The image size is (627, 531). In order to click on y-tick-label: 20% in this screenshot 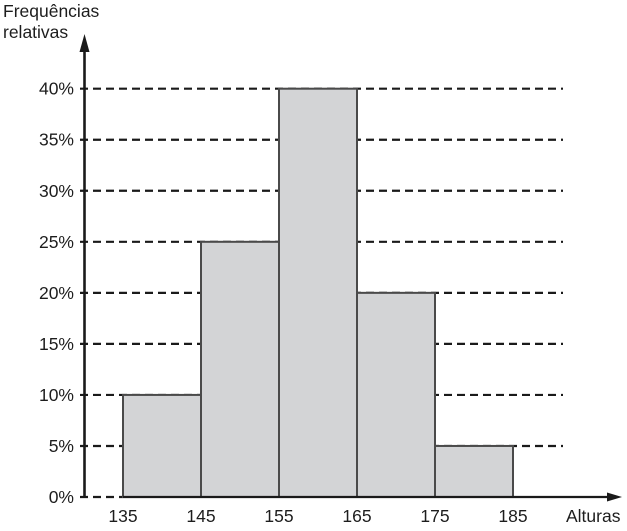, I will do `click(56, 293)`.